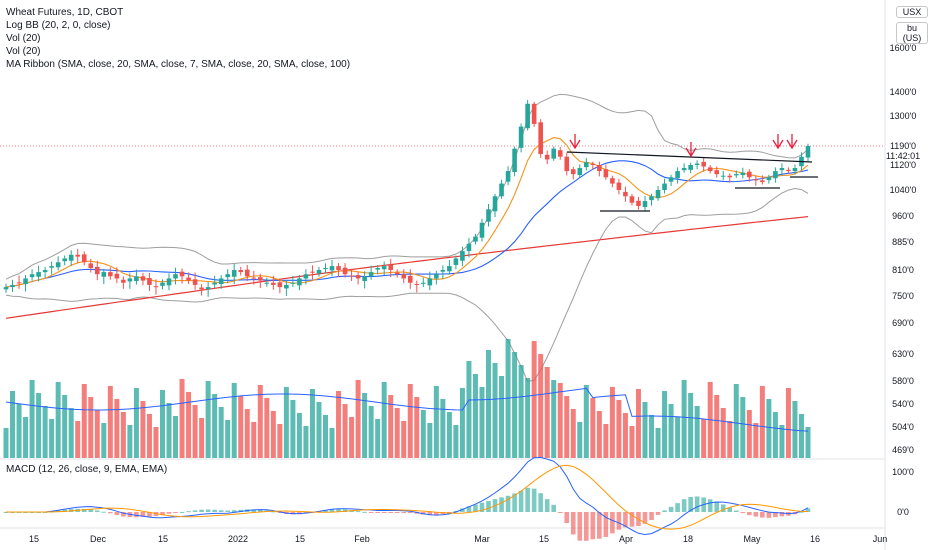 This screenshot has height=550, width=932. What do you see at coordinates (903, 354) in the screenshot?
I see `price-tick-label: 630'0` at bounding box center [903, 354].